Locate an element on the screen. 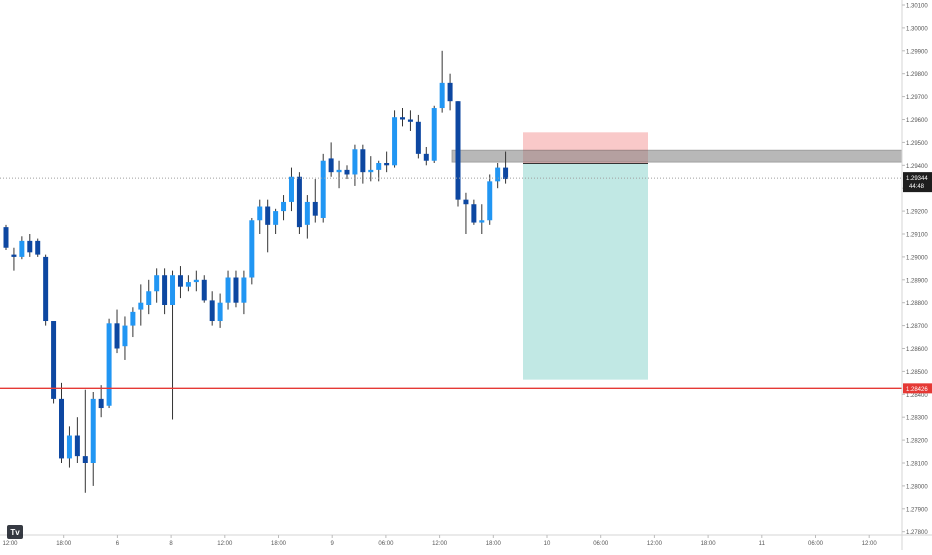 The image size is (932, 555). take-profit-area is located at coordinates (585, 271).